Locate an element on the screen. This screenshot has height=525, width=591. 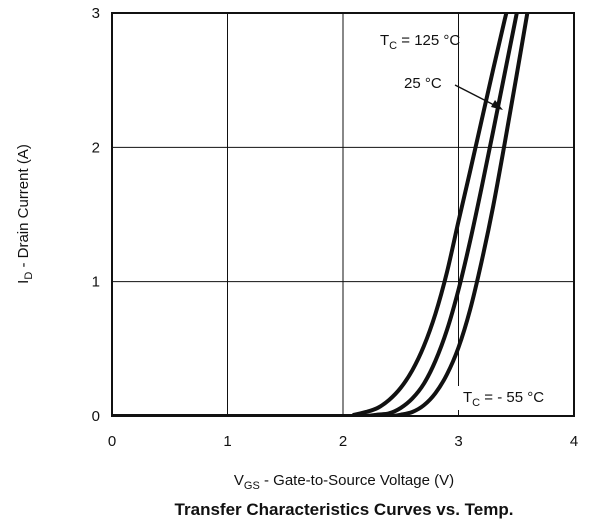
annotation-tc-minus55-bg is located at coordinates (514, 398).